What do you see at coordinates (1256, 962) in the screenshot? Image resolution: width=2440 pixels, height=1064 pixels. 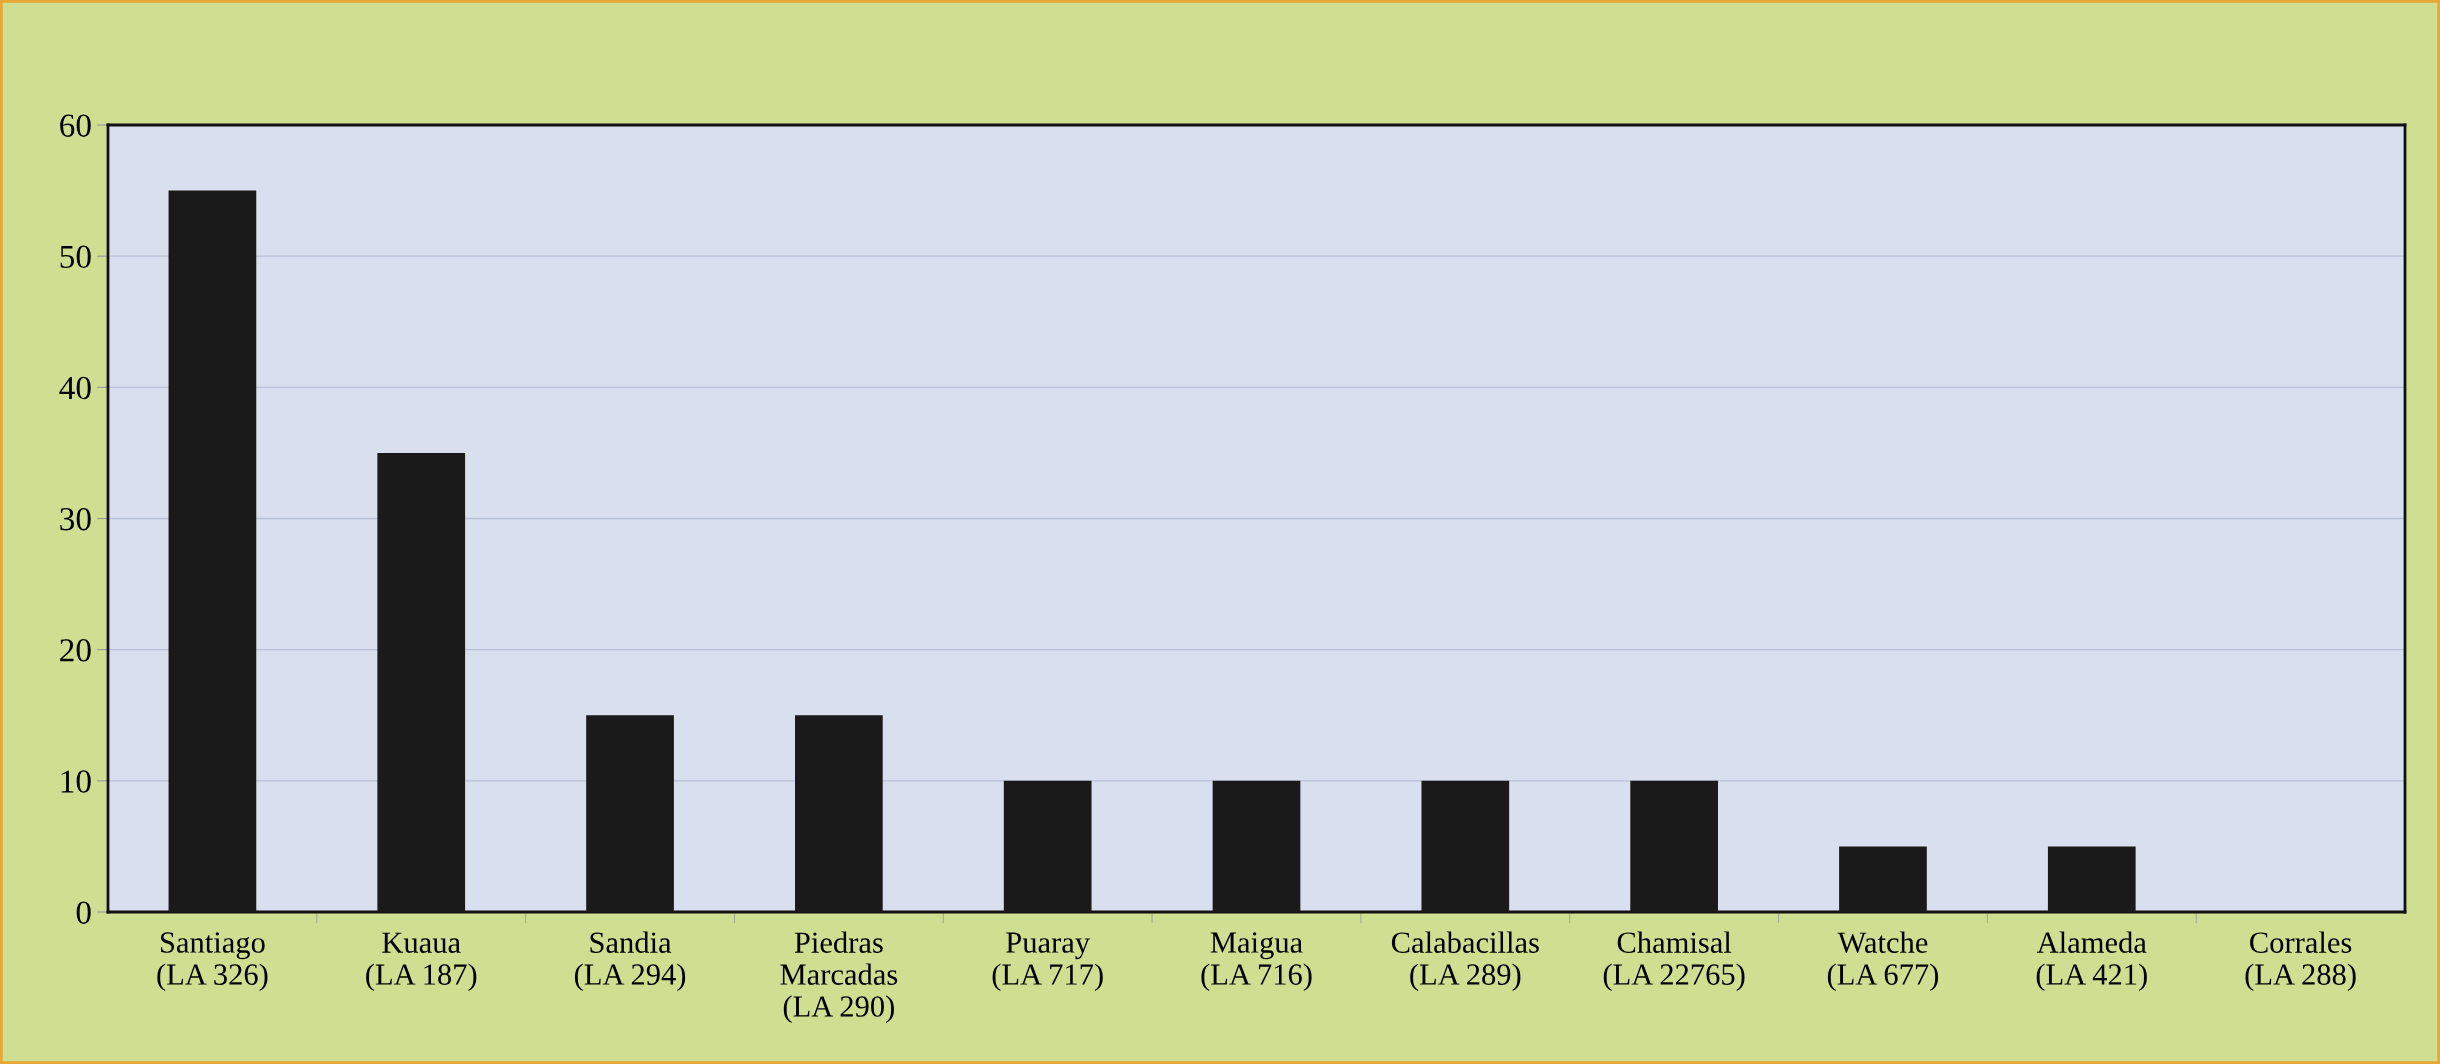 I see `x-tick-label: Maigua (LA 716)` at bounding box center [1256, 962].